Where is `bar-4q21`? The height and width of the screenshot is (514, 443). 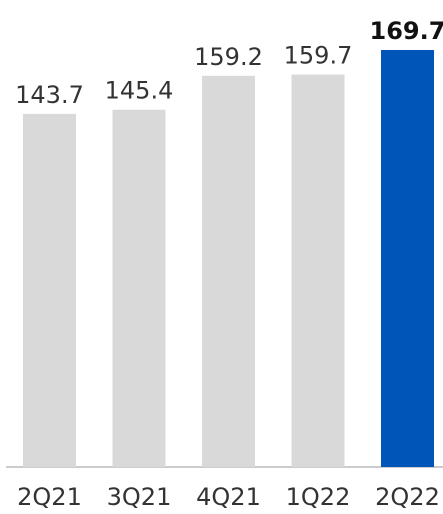
bar-4q21 is located at coordinates (228, 271).